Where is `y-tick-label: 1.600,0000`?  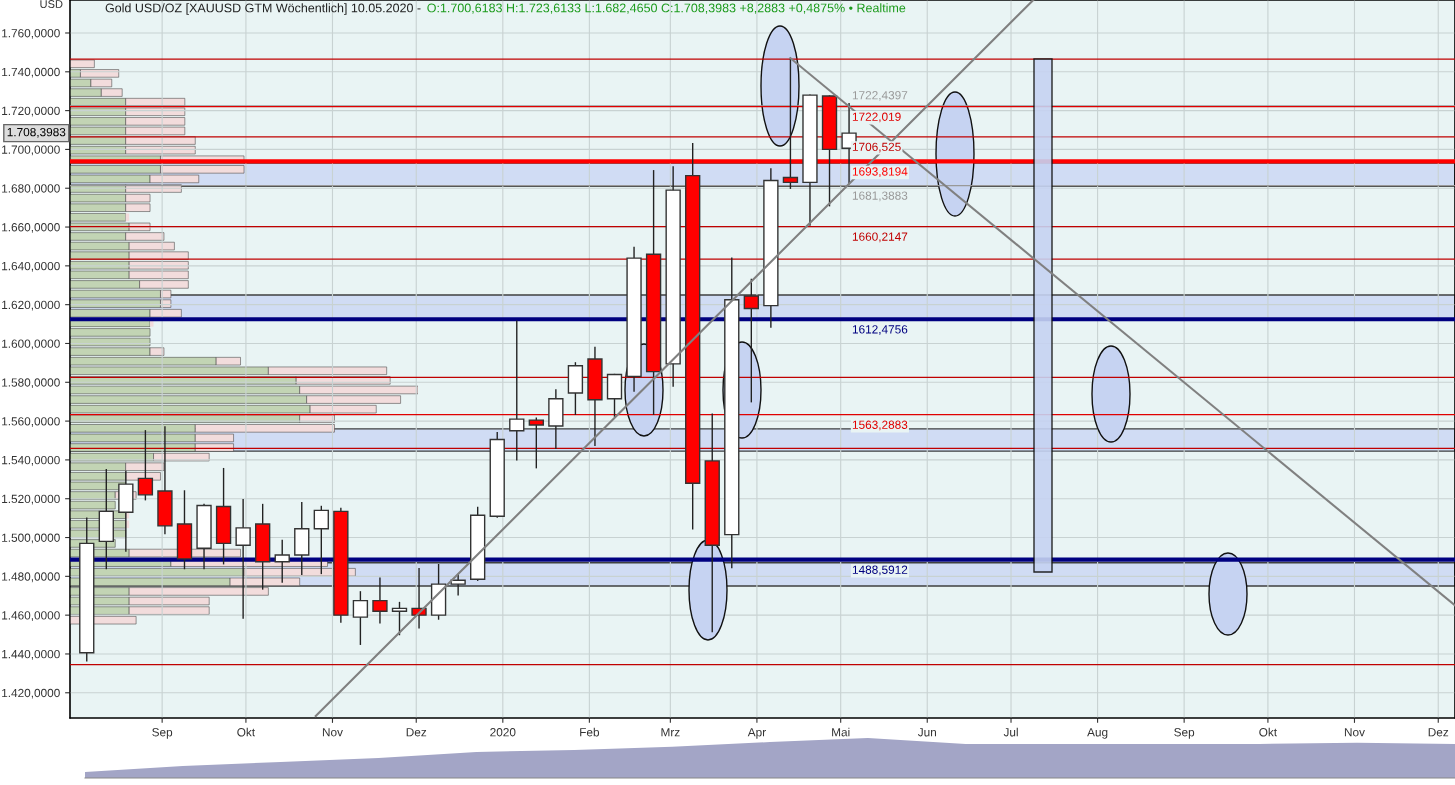
y-tick-label: 1.600,0000 is located at coordinates (31, 344).